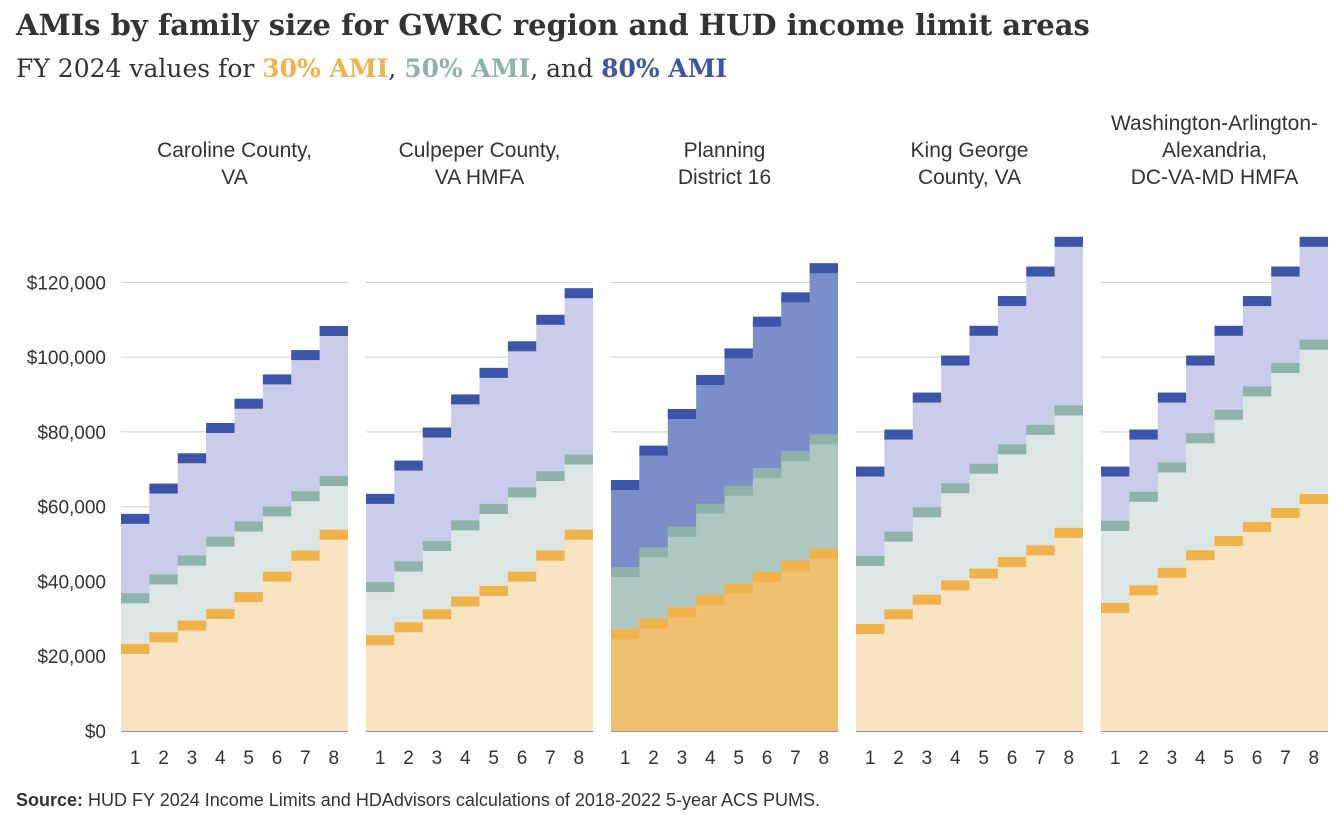 The width and height of the screenshot is (1344, 830). What do you see at coordinates (566, 68) in the screenshot?
I see `subtitle-separator: , and` at bounding box center [566, 68].